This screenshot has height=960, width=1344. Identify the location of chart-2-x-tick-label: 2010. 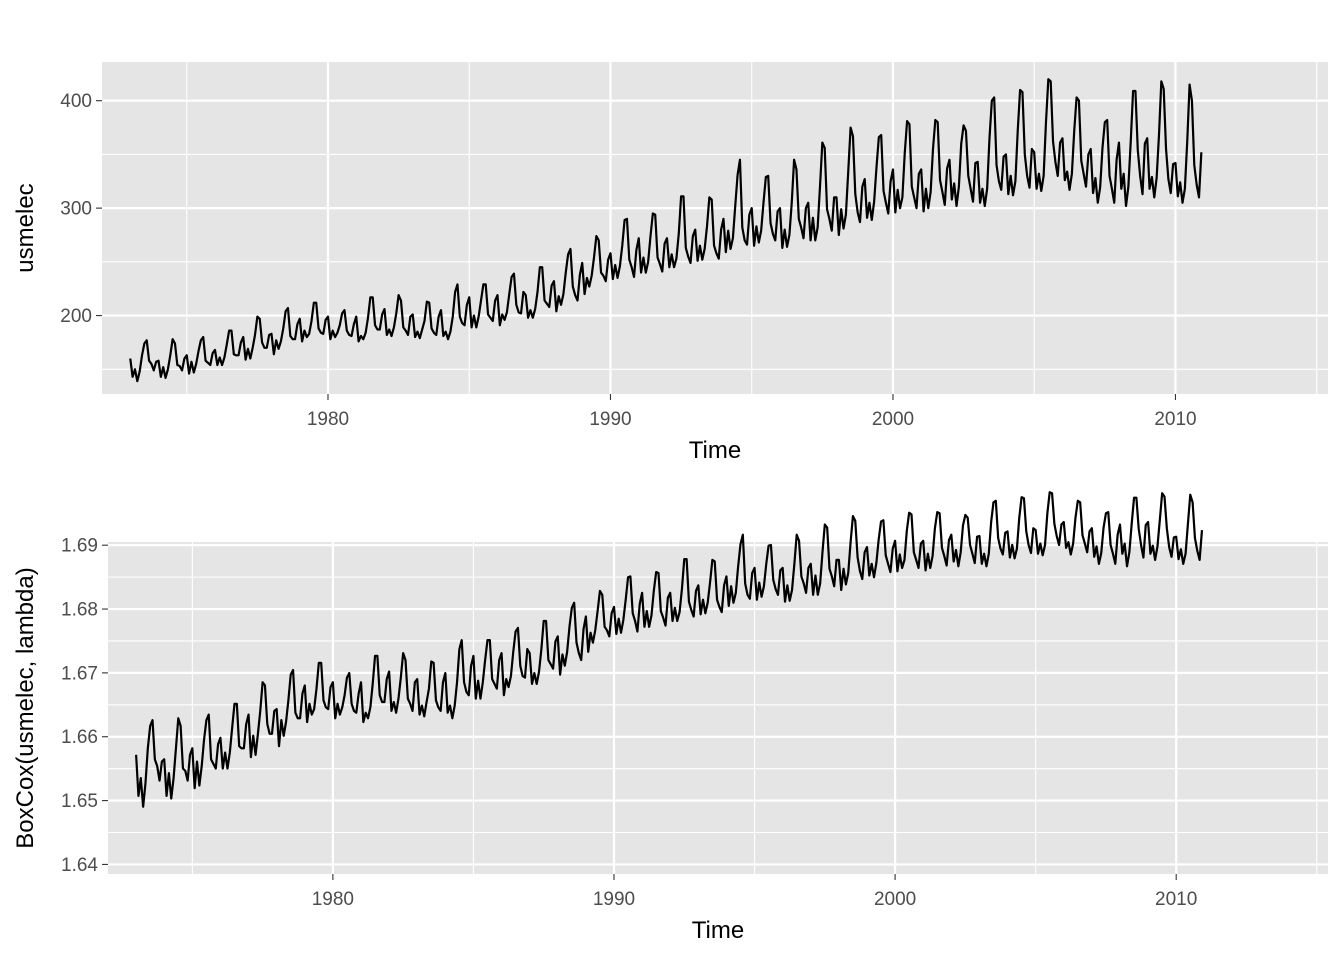
(1176, 899).